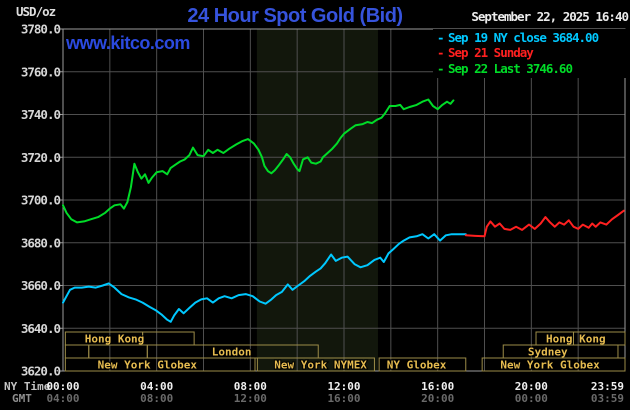  I want to click on session-label: London, so click(232, 352).